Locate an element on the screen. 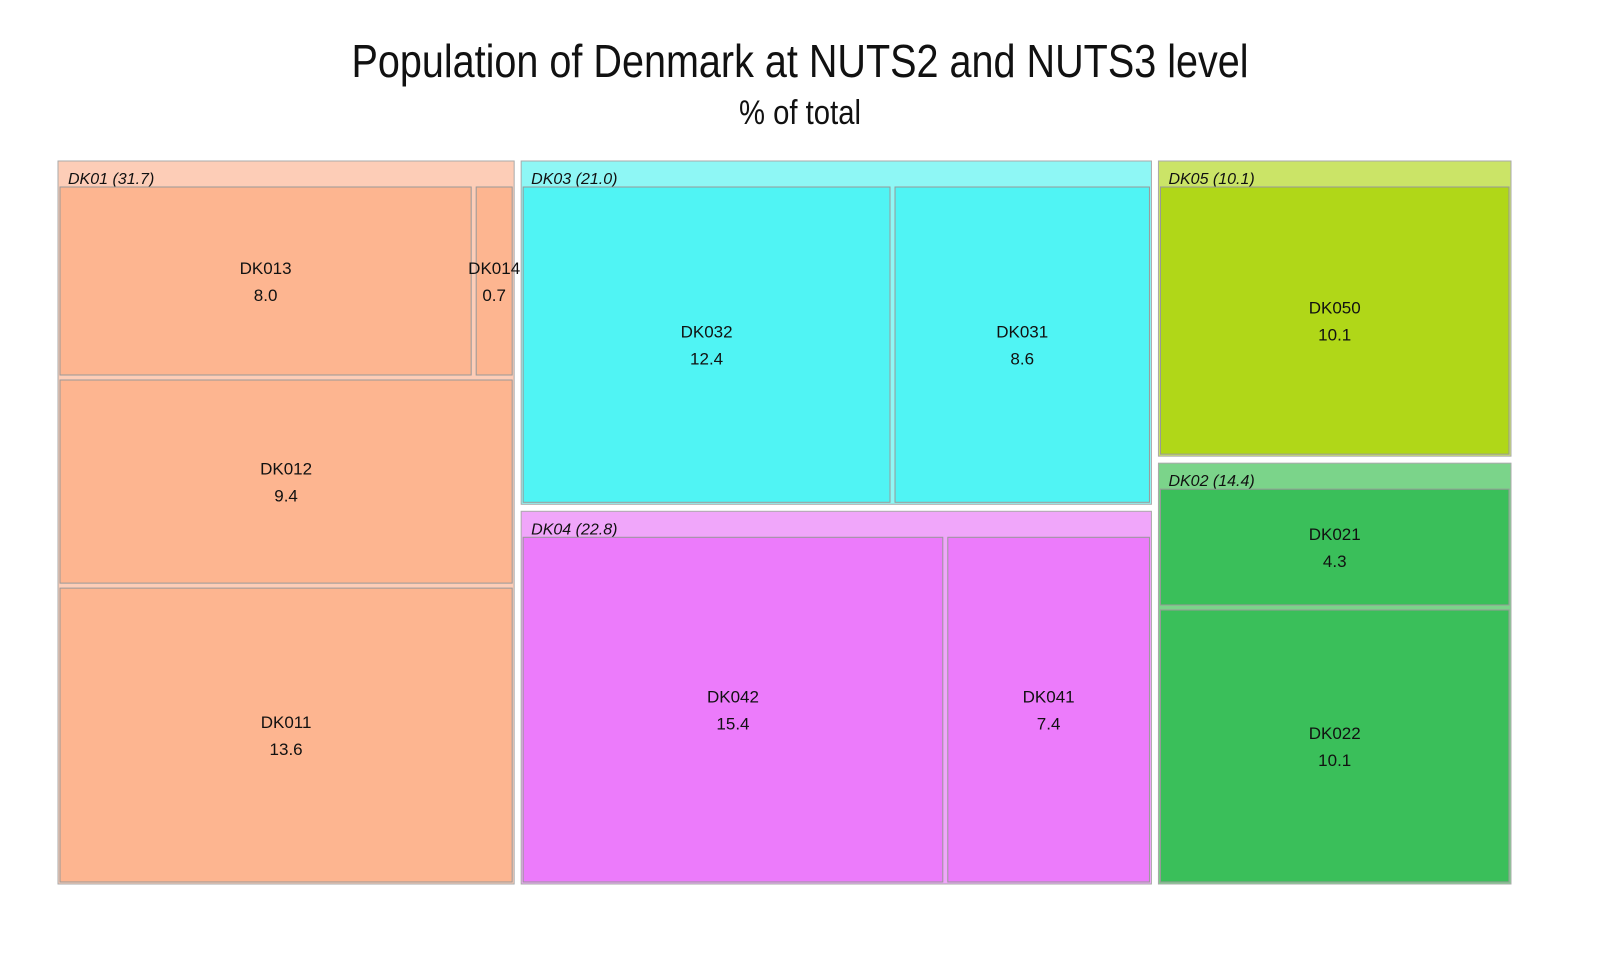  leaf-rect-dk042 is located at coordinates (733, 709).